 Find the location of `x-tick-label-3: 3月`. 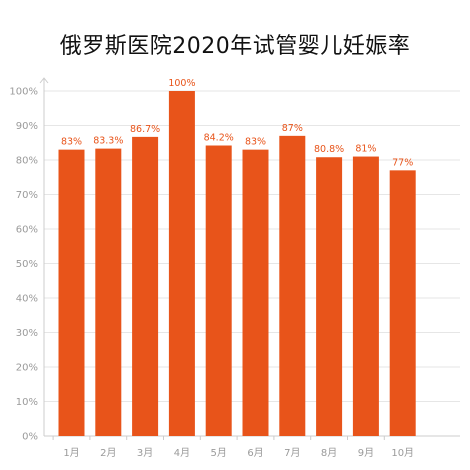

x-tick-label-3: 3月 is located at coordinates (145, 453).